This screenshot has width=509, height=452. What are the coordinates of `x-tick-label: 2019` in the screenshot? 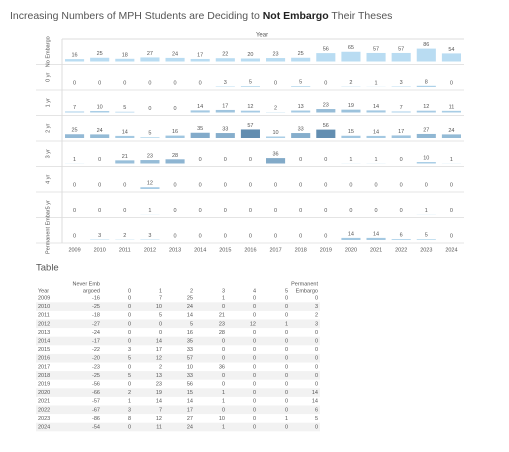 It's located at (326, 250).